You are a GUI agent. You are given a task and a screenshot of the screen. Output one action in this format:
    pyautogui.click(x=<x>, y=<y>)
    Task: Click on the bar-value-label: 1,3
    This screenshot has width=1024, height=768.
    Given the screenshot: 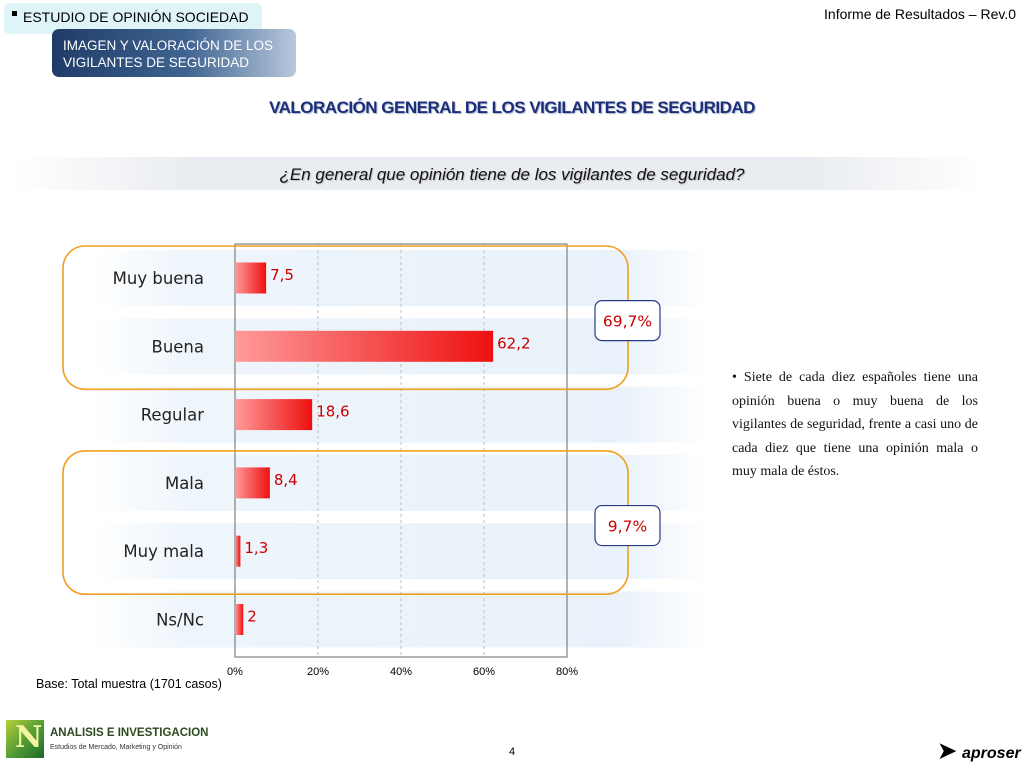 What is the action you would take?
    pyautogui.click(x=256, y=548)
    